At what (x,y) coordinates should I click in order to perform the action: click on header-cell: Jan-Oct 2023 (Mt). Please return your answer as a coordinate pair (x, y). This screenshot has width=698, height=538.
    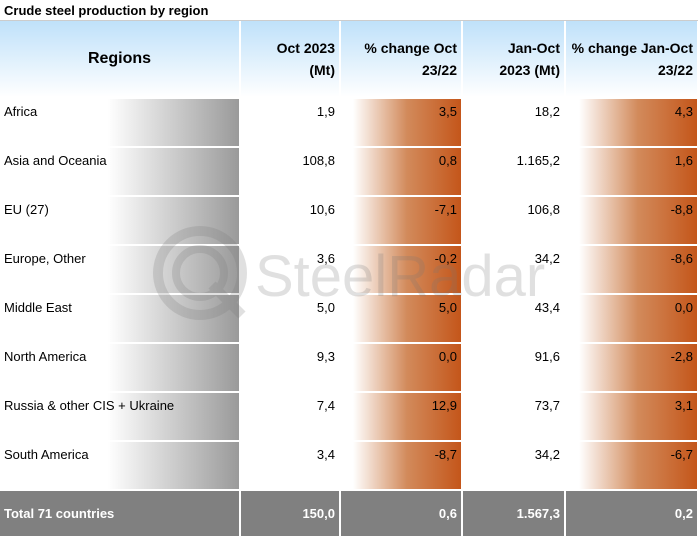
    Looking at the image, I should click on (514, 60).